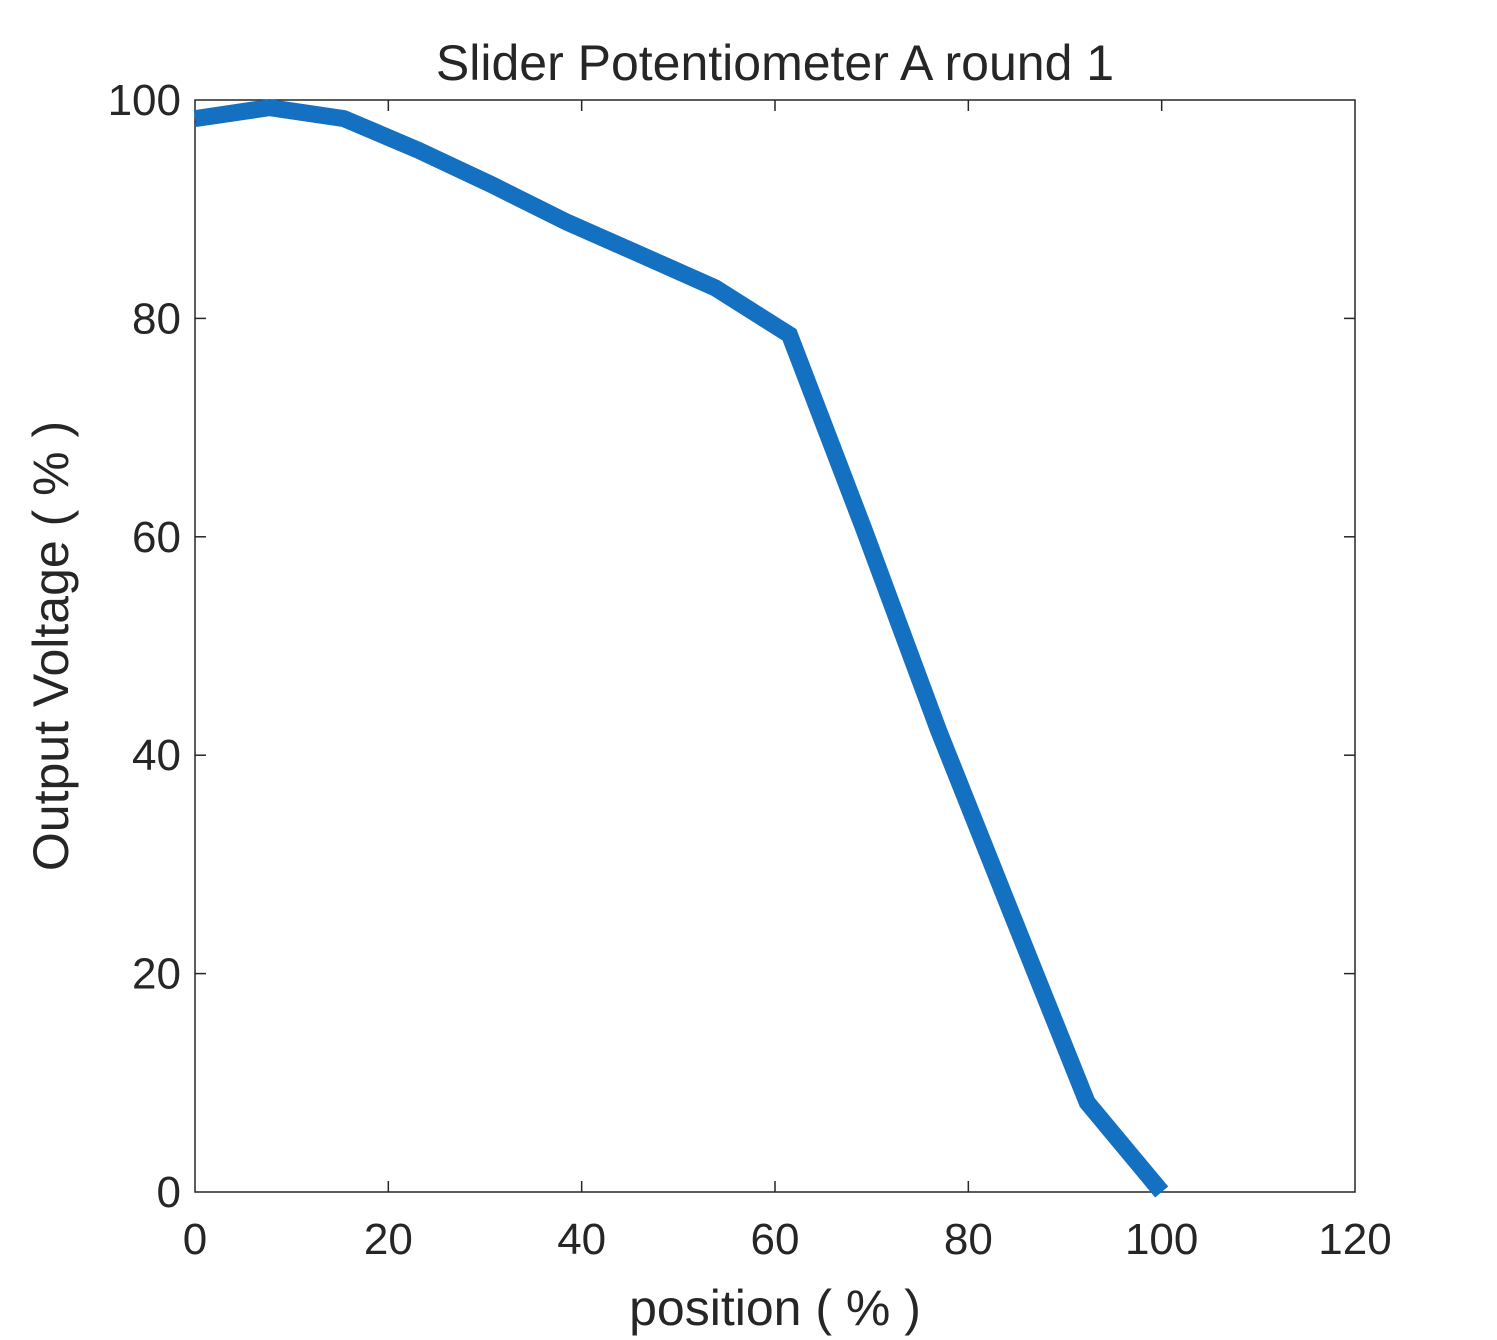 The image size is (1497, 1340). I want to click on x-axis-title: position ( % ), so click(775, 1308).